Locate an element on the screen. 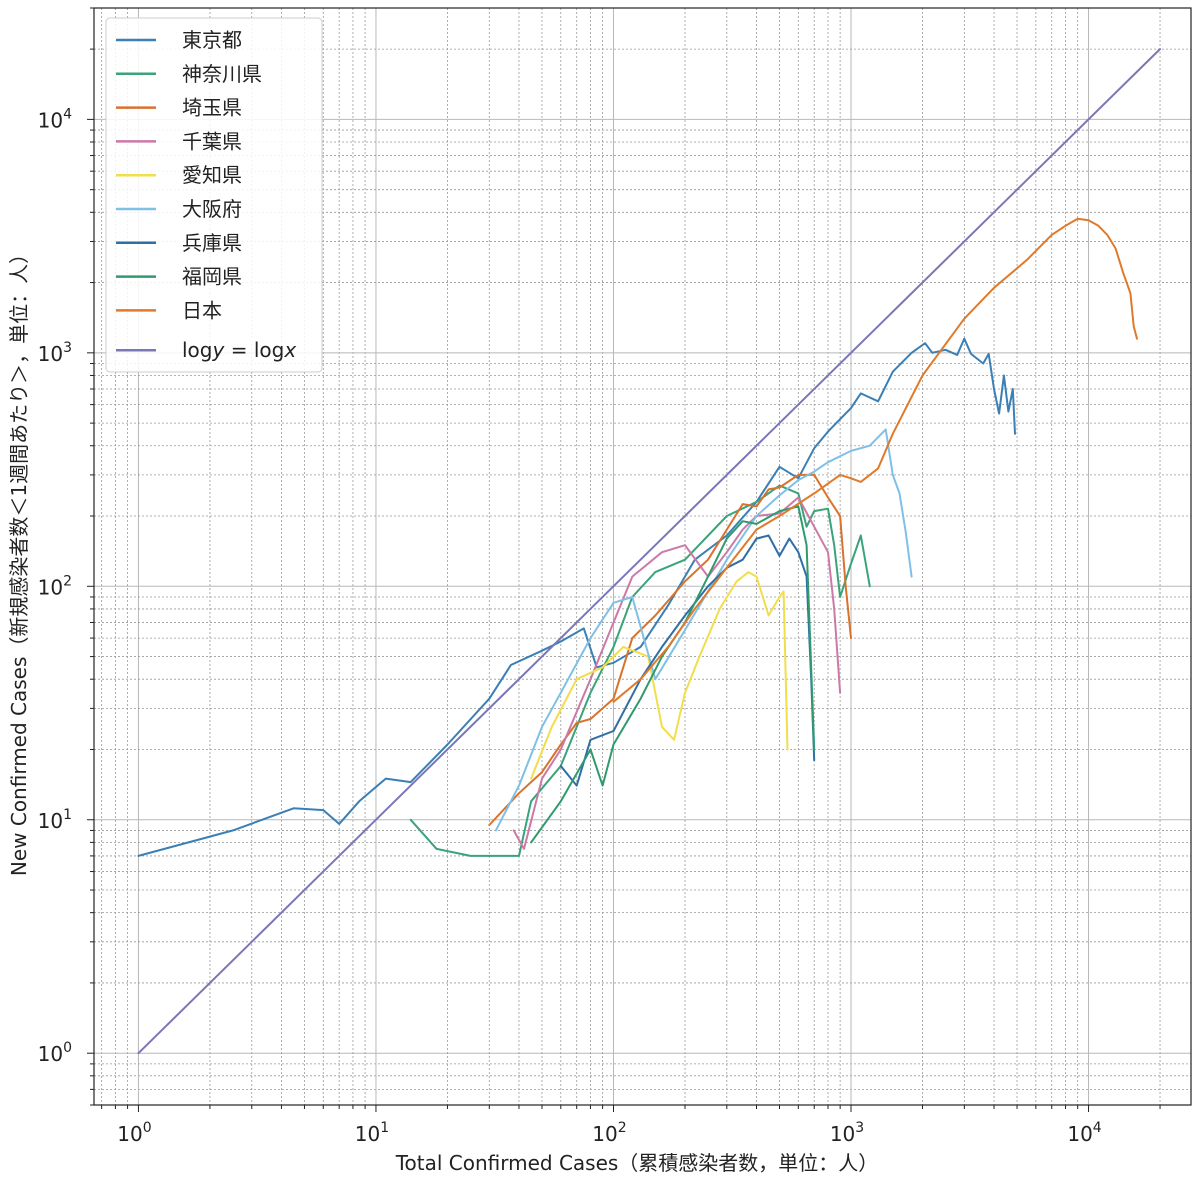 The image size is (1200, 1185). y-tick-exponent: 3 is located at coordinates (67, 348).